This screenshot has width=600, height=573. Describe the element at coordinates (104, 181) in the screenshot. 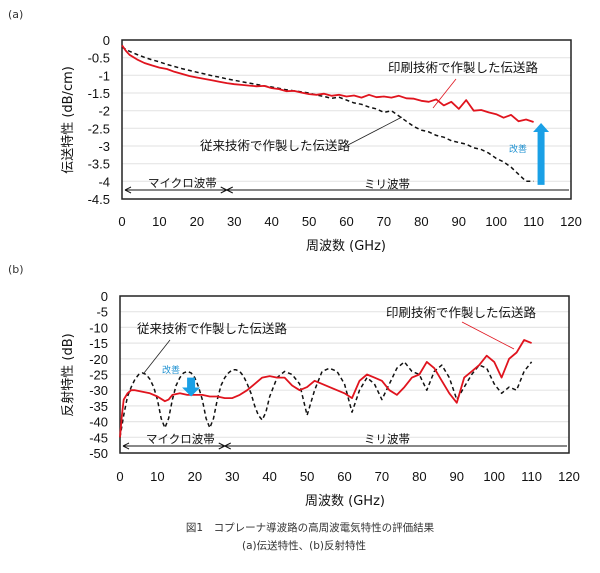

I see `y-tick-label: -4` at that location.